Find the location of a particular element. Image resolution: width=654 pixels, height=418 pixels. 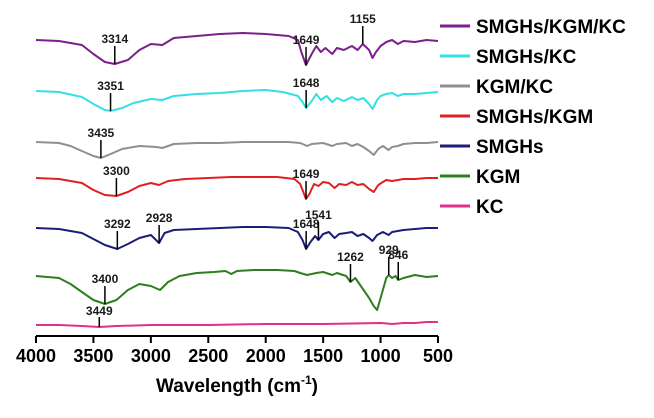

peak-kgm-846-label: 846 is located at coordinates (398, 255).